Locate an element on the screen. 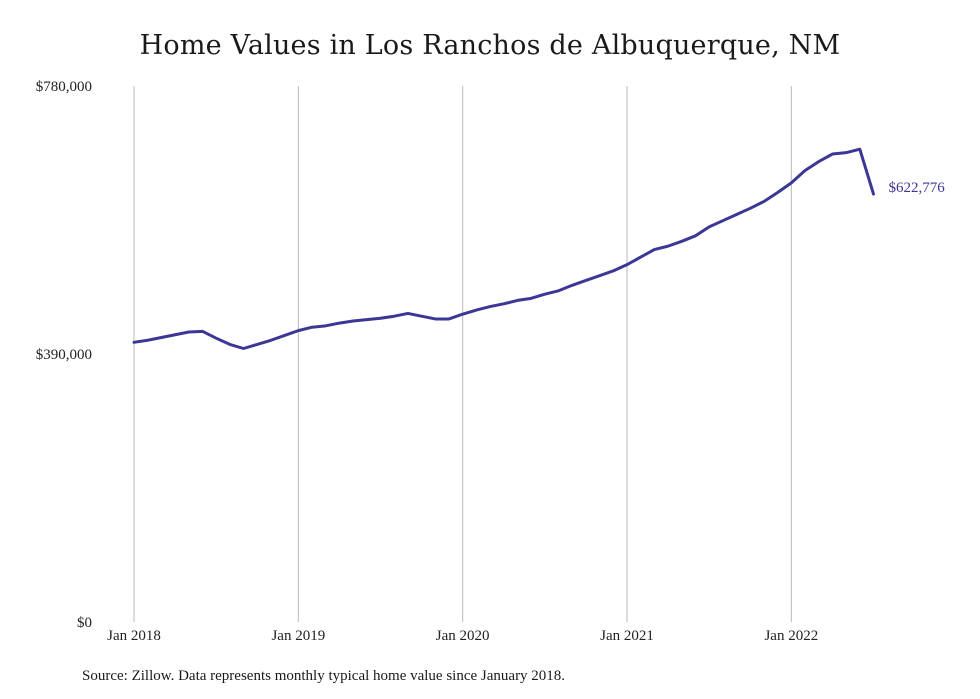  y-tick-label: $390,000 is located at coordinates (64, 355).